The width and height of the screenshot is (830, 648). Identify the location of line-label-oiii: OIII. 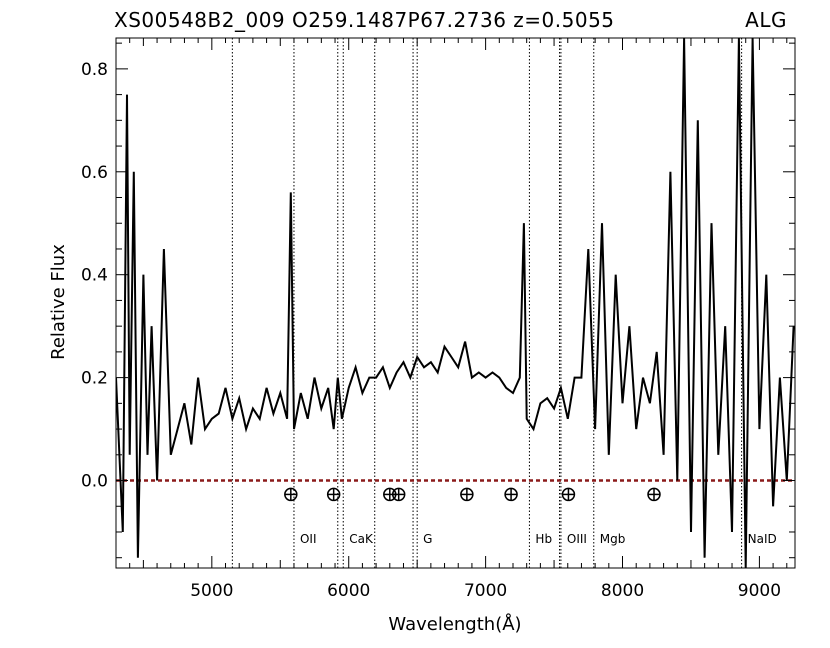
(577, 539).